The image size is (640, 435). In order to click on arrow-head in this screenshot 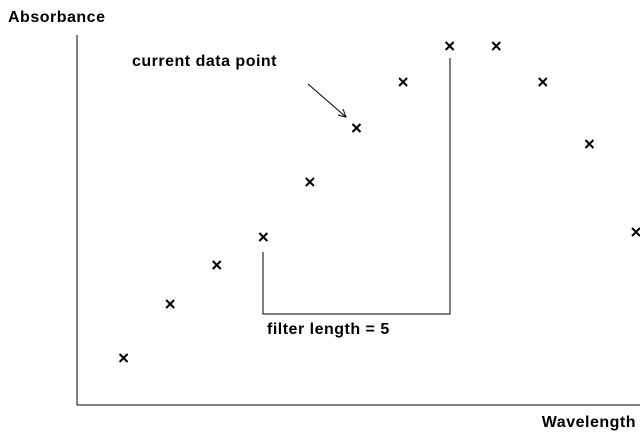, I will do `click(342, 113)`.